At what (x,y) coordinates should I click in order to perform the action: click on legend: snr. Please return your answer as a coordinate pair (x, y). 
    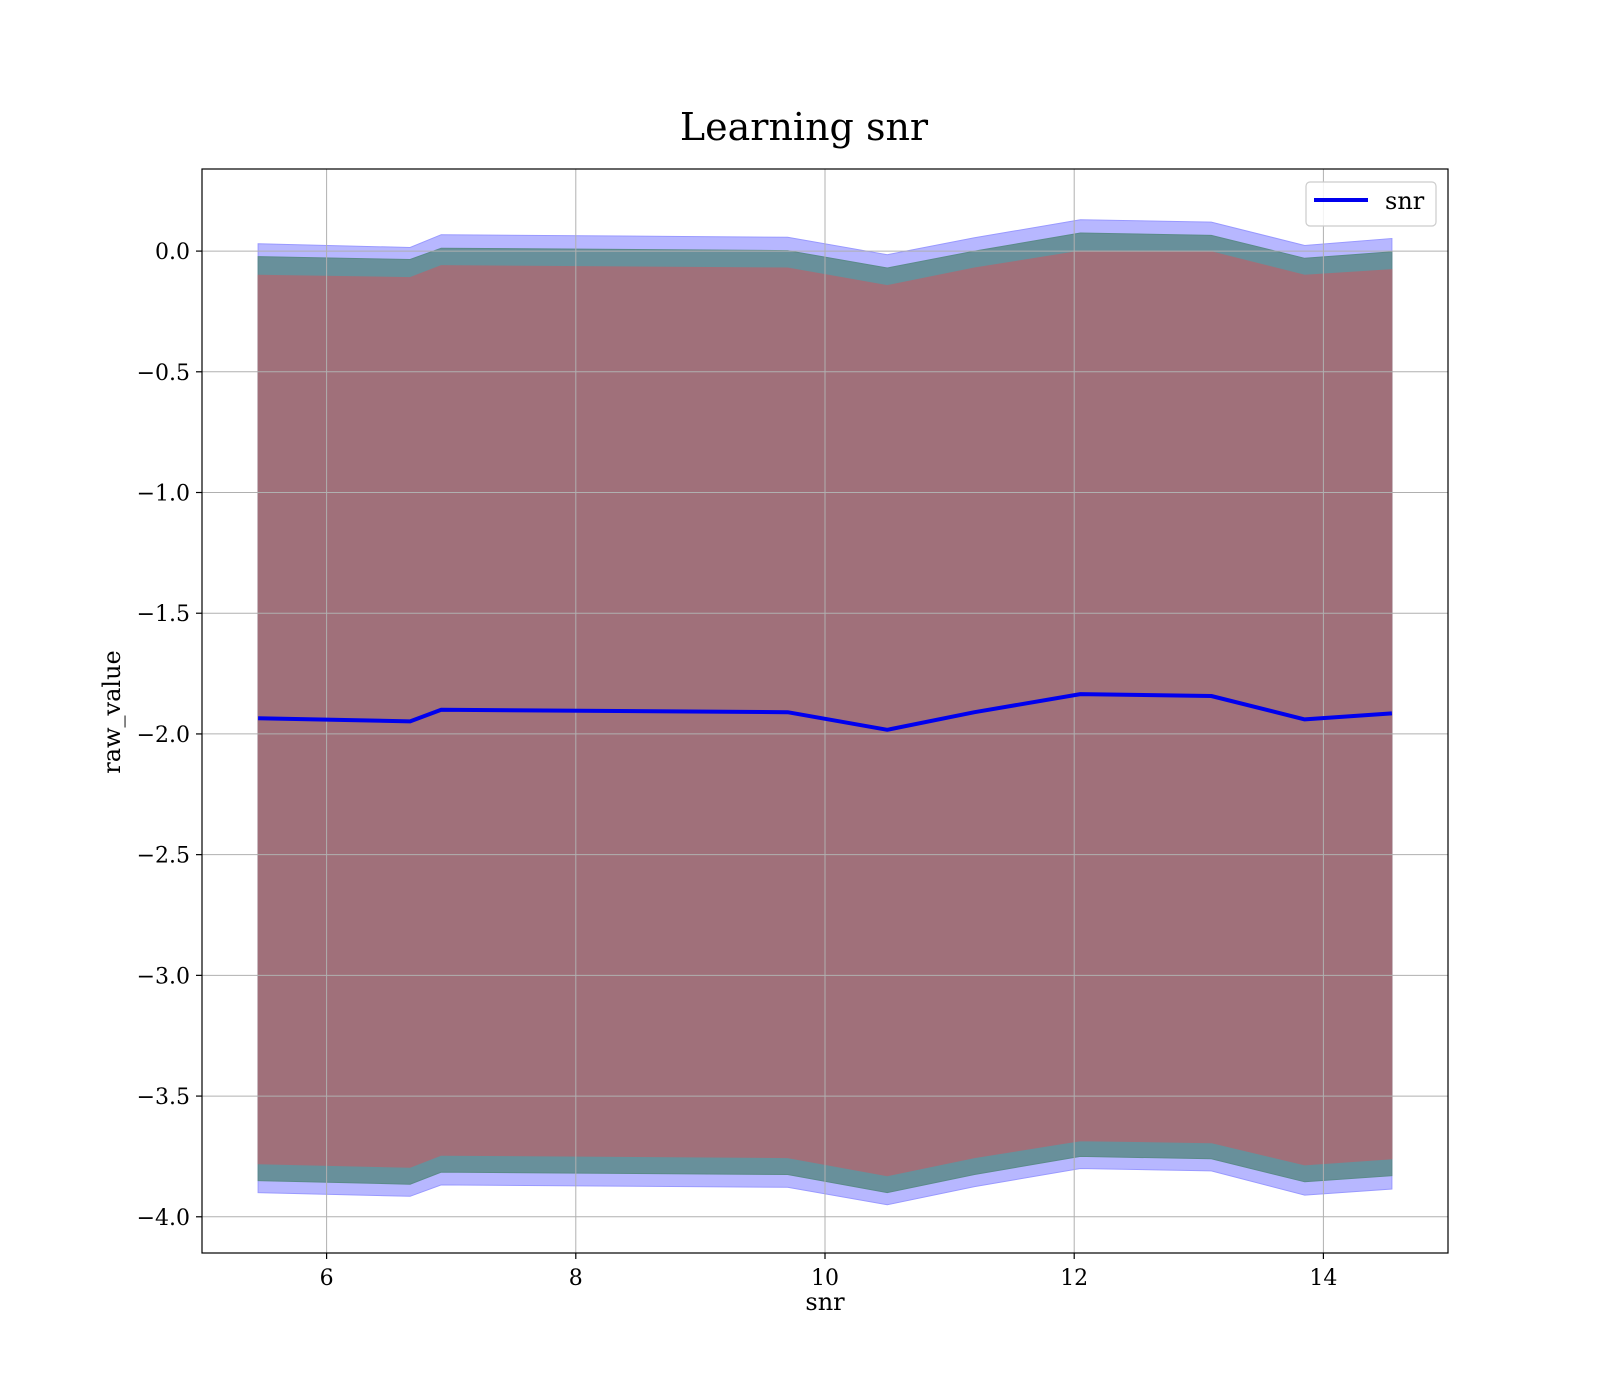
    Looking at the image, I should click on (1371, 204).